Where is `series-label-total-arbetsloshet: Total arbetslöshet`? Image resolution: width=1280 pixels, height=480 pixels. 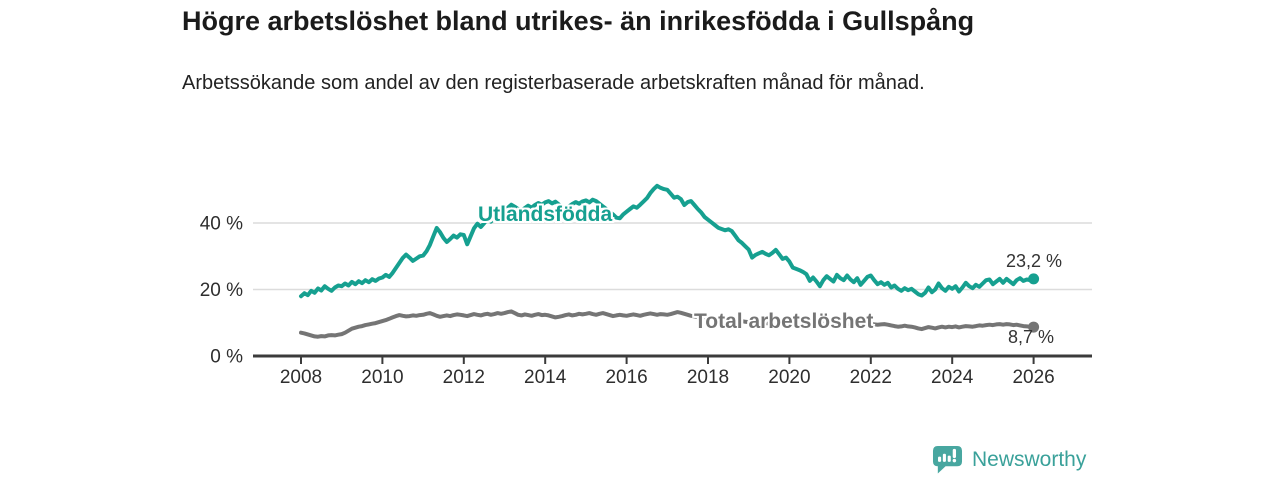 series-label-total-arbetsloshet: Total arbetslöshet is located at coordinates (784, 321).